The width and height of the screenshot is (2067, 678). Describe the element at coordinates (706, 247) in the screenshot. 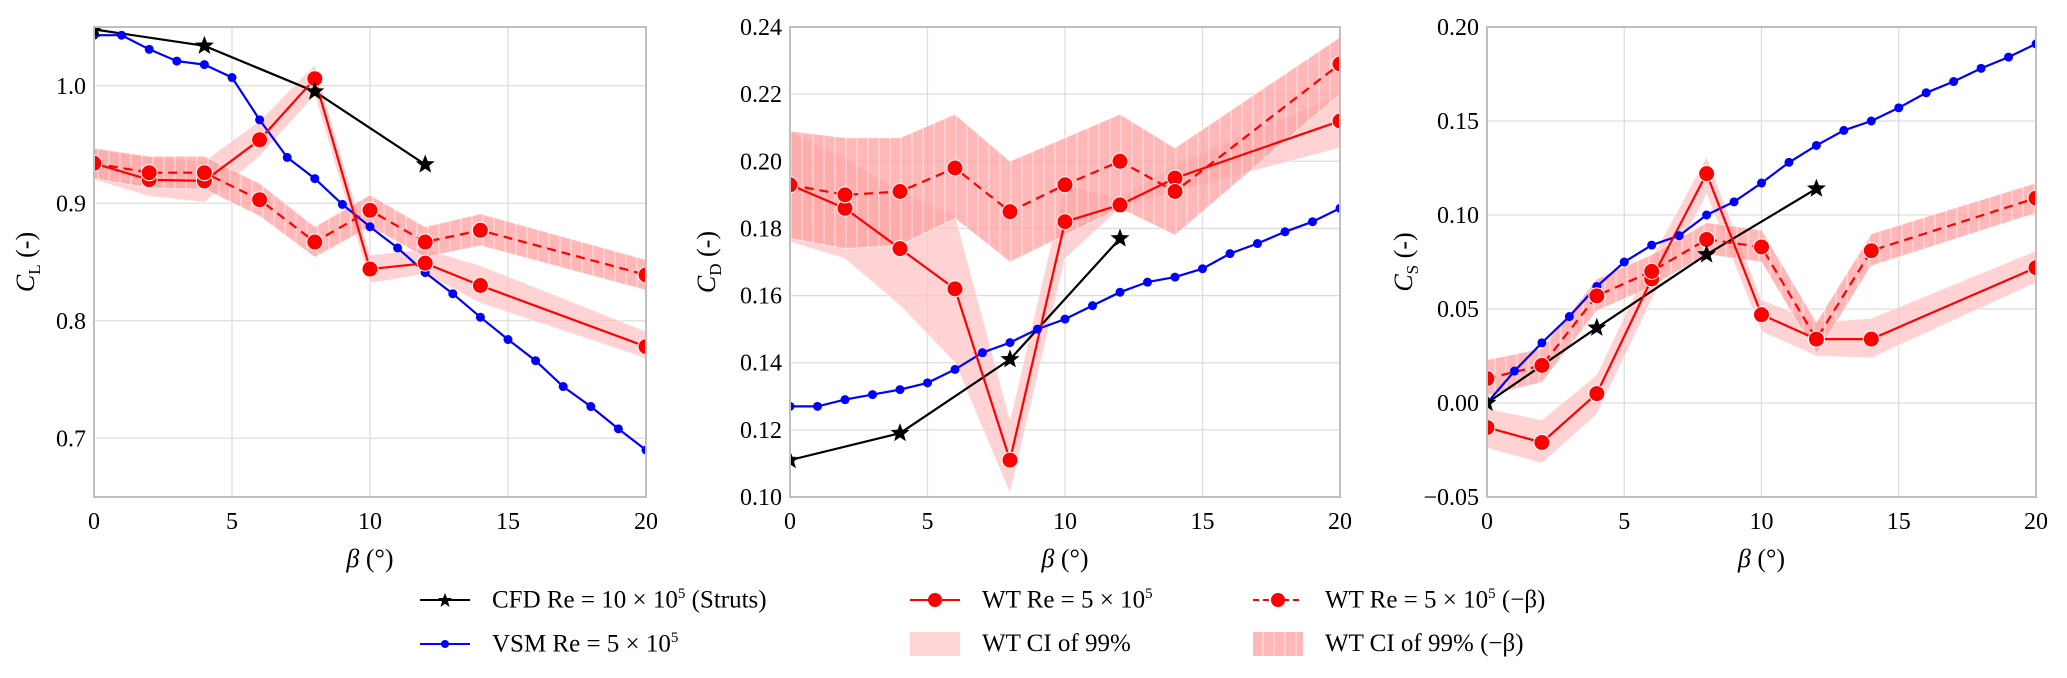

I see `y-axis-label-unit: (-)` at that location.